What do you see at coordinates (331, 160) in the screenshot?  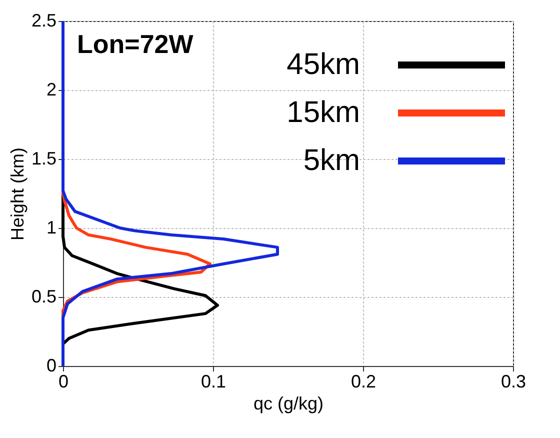 I see `legend-label: 5km` at bounding box center [331, 160].